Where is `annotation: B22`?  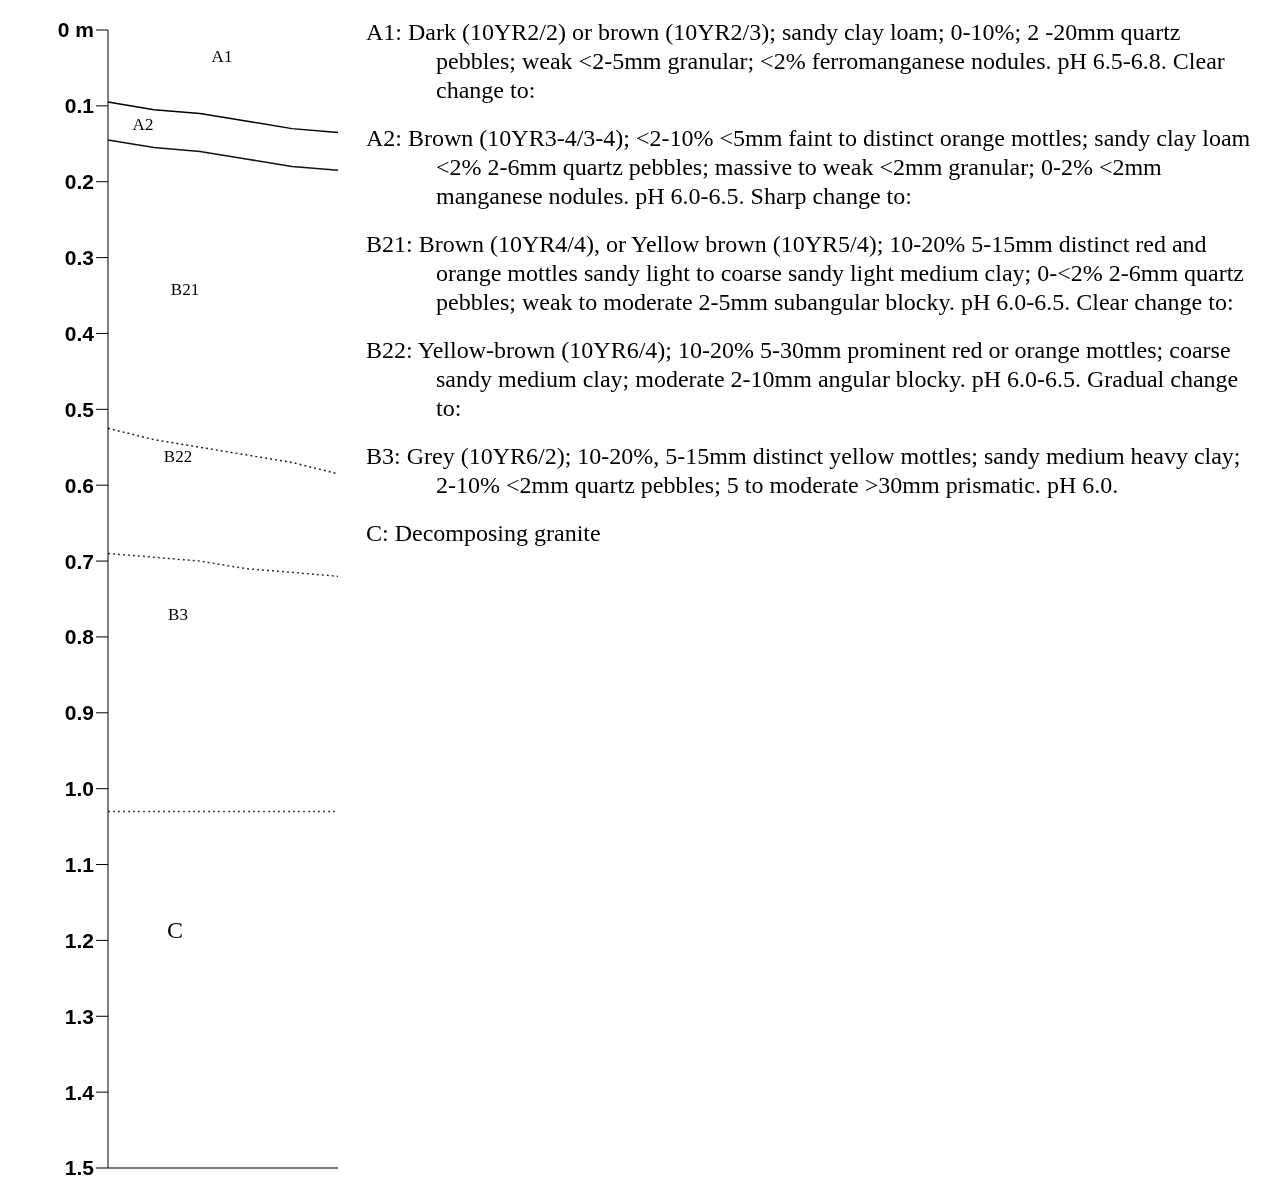
annotation: B22 is located at coordinates (178, 457).